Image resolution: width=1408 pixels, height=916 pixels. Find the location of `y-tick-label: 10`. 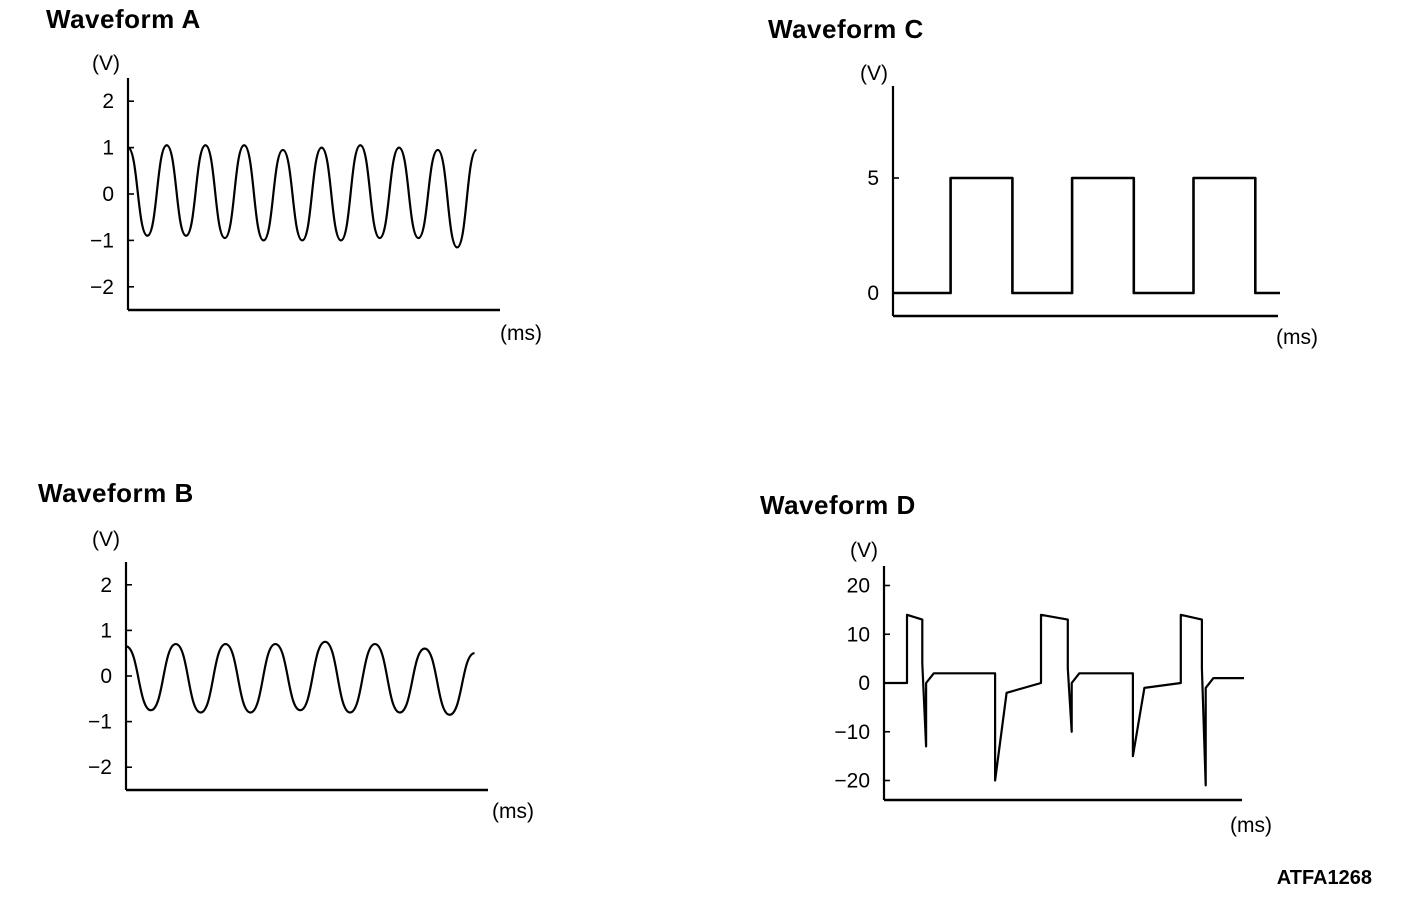

y-tick-label: 10 is located at coordinates (858, 634).